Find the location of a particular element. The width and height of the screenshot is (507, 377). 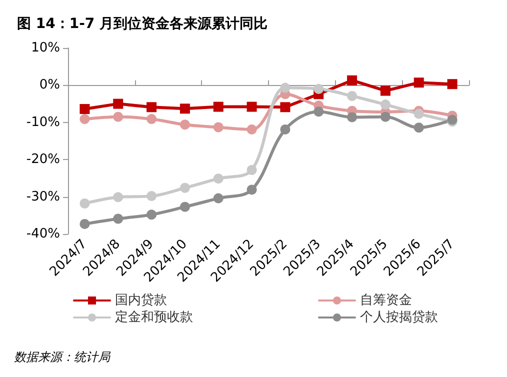

y-tick-label: 10% is located at coordinates (45, 48).